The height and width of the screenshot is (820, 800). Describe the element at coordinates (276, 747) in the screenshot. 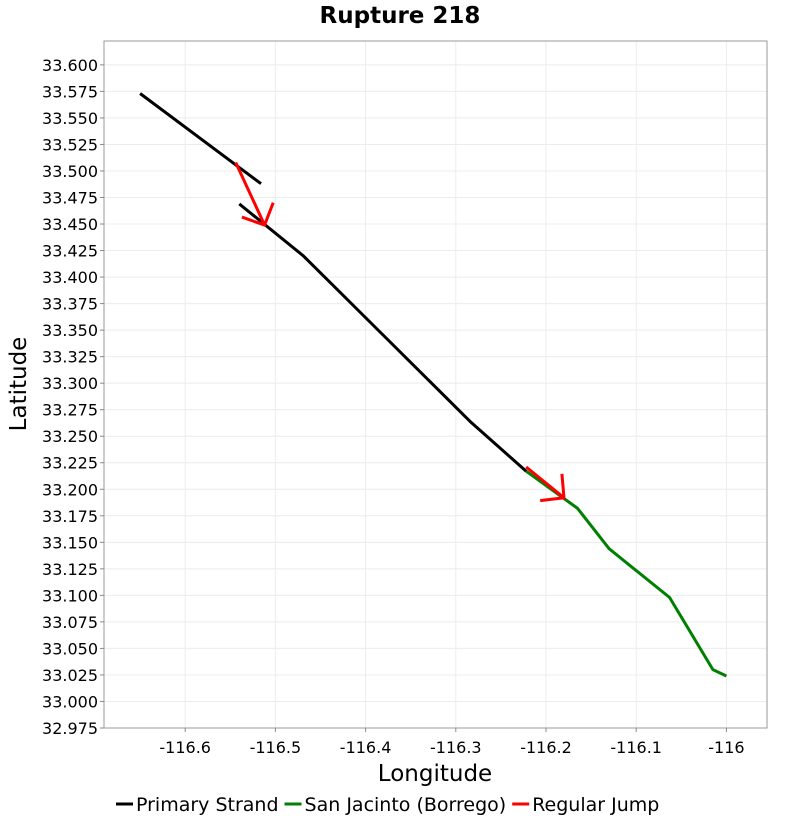

I see `x-tick-label: -116.5` at that location.